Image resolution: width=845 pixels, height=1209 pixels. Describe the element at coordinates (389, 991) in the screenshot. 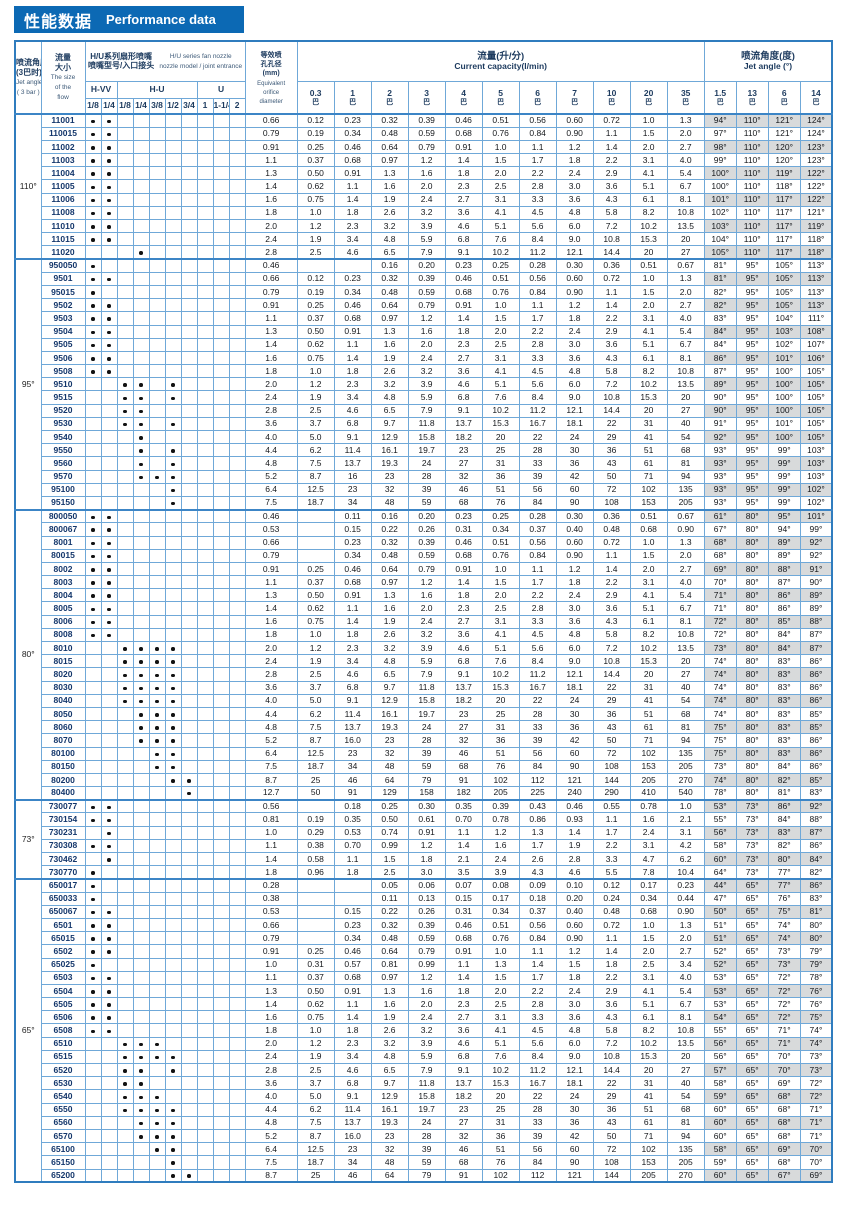

I see `capacity-cell: 1.3` at that location.